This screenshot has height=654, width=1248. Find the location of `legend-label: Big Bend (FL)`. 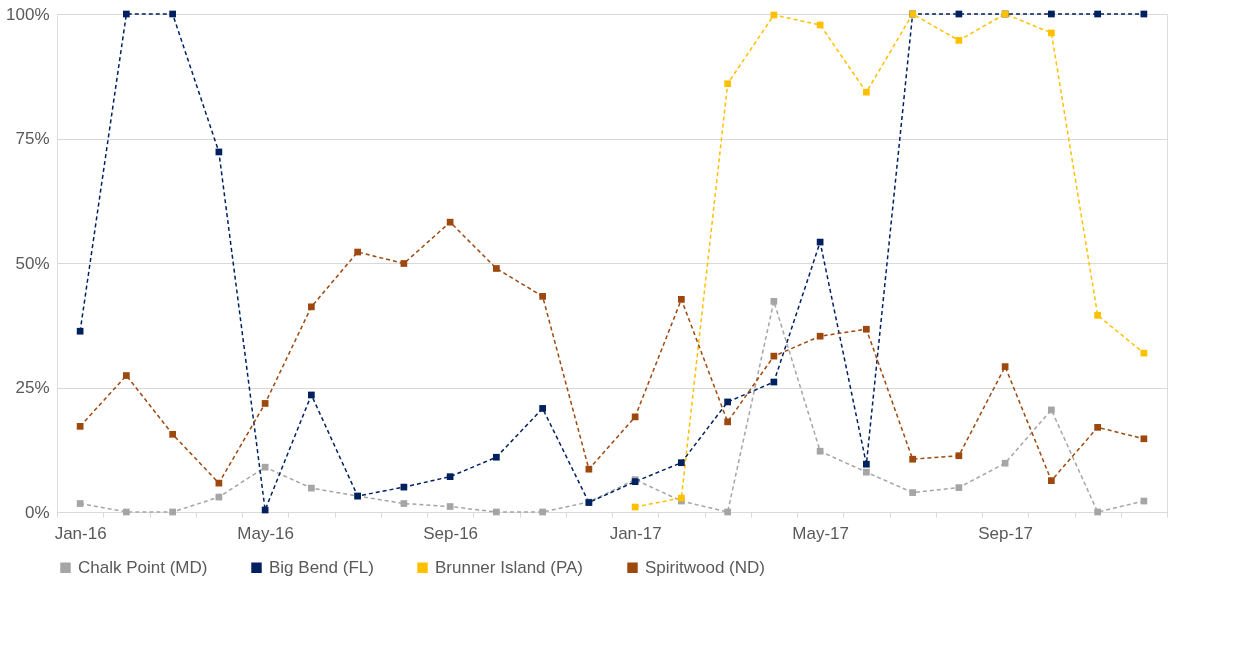

legend-label: Big Bend (FL) is located at coordinates (321, 567).